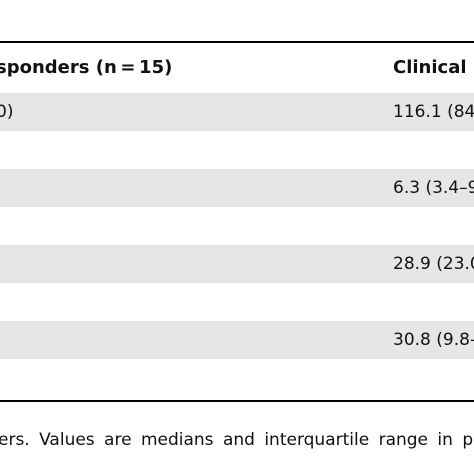 The image size is (474, 474). I want to click on cell-clinical: 28.9 (23.0, so click(433, 264).